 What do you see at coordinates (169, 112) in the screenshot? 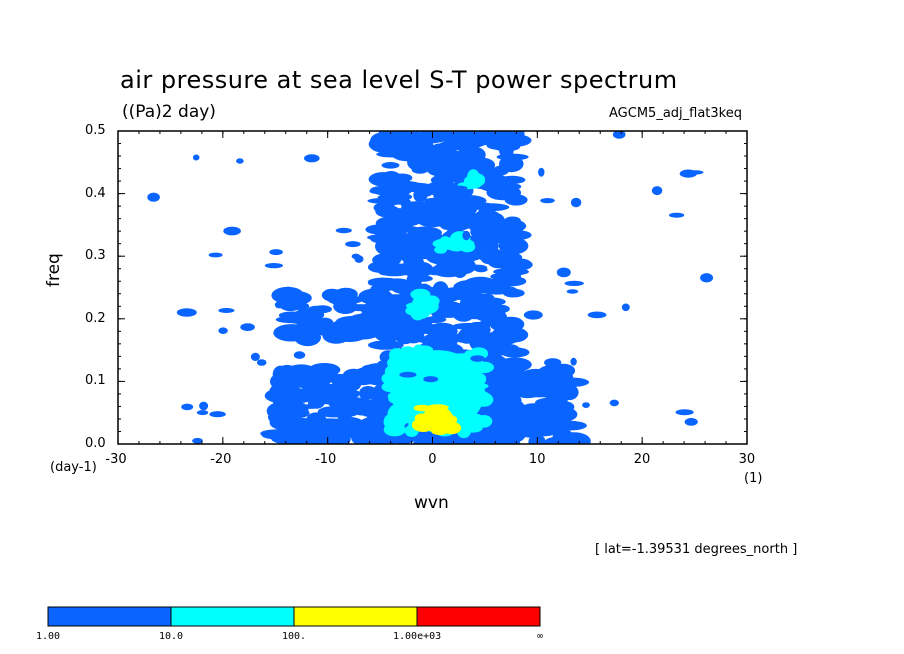
I see `units-label: ((Pa)2 day)` at bounding box center [169, 112].